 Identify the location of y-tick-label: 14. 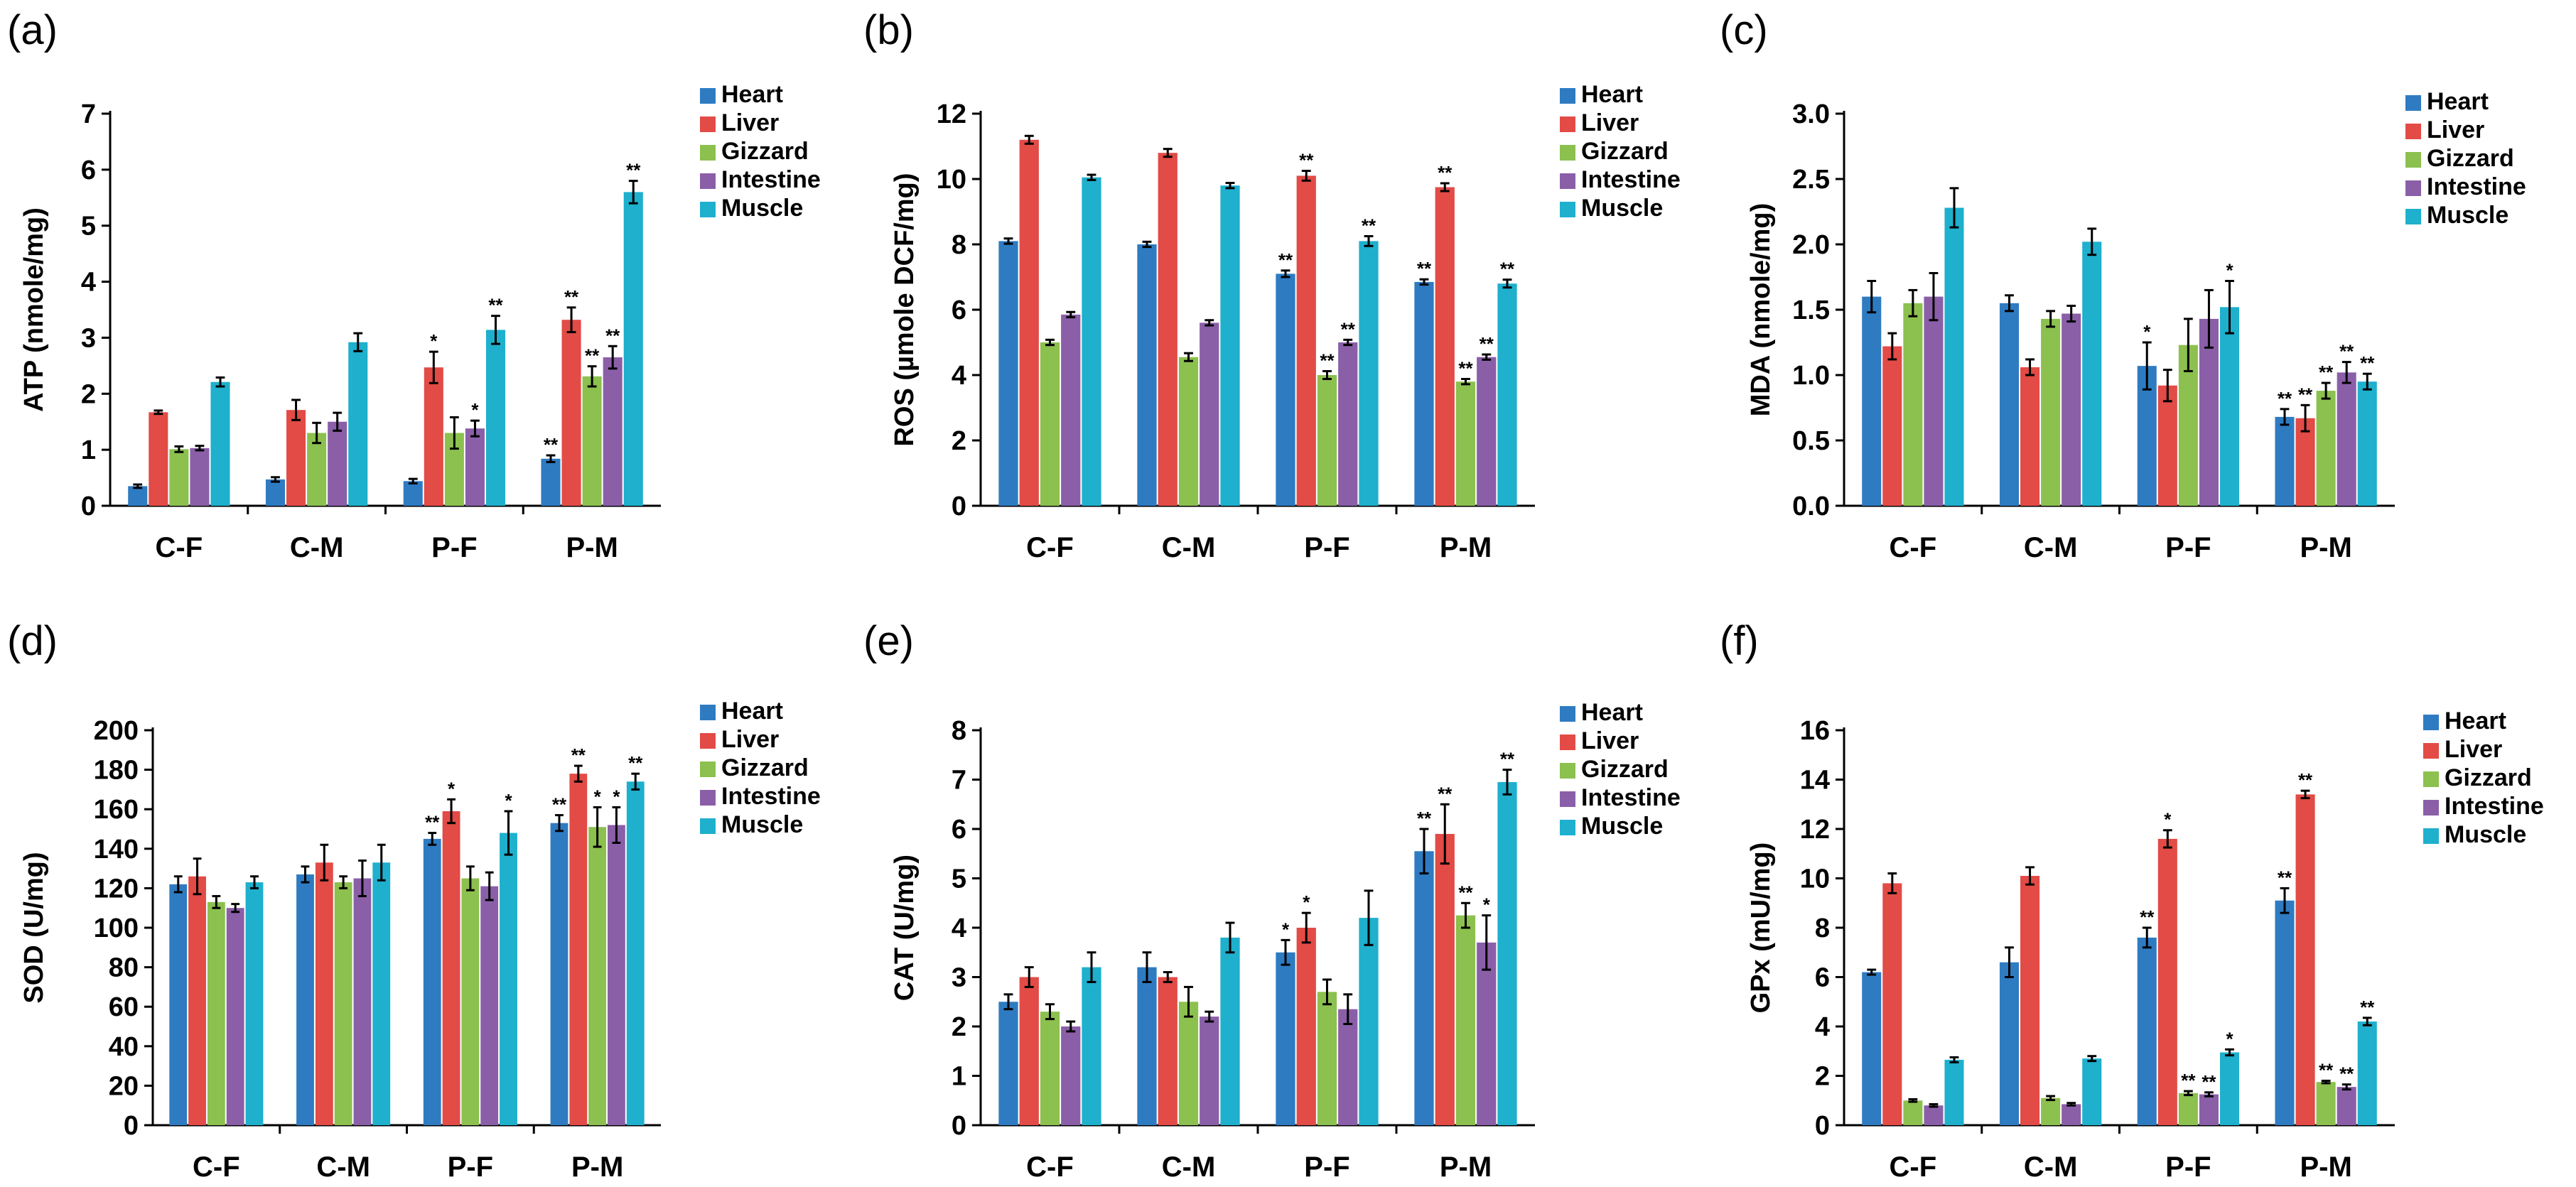
(1815, 781).